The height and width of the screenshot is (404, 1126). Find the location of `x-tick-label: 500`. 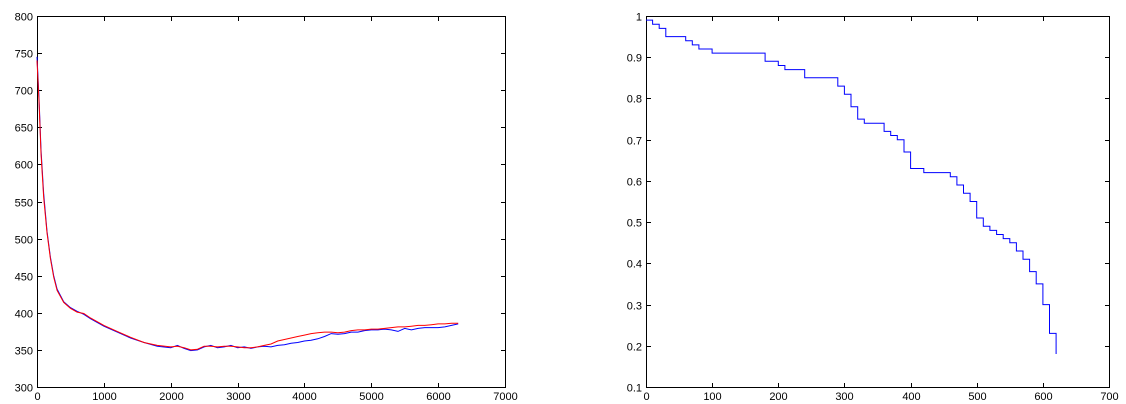

x-tick-label: 500 is located at coordinates (977, 397).